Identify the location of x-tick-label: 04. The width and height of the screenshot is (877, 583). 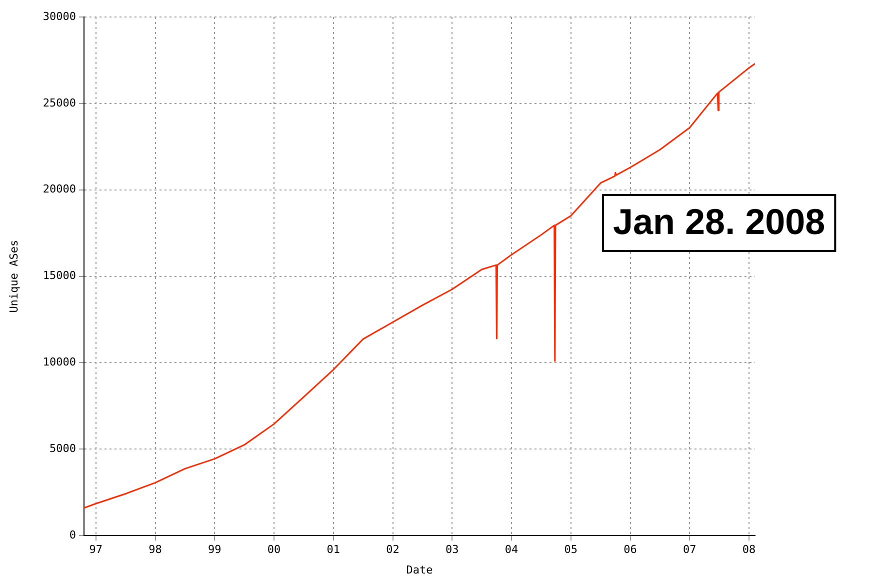
(511, 549).